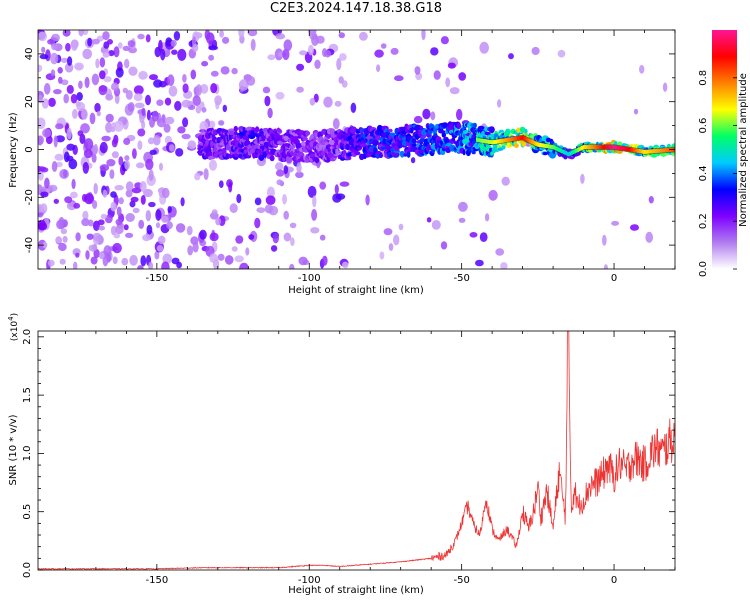  I want to click on y-tick-label: 0, so click(29, 149).